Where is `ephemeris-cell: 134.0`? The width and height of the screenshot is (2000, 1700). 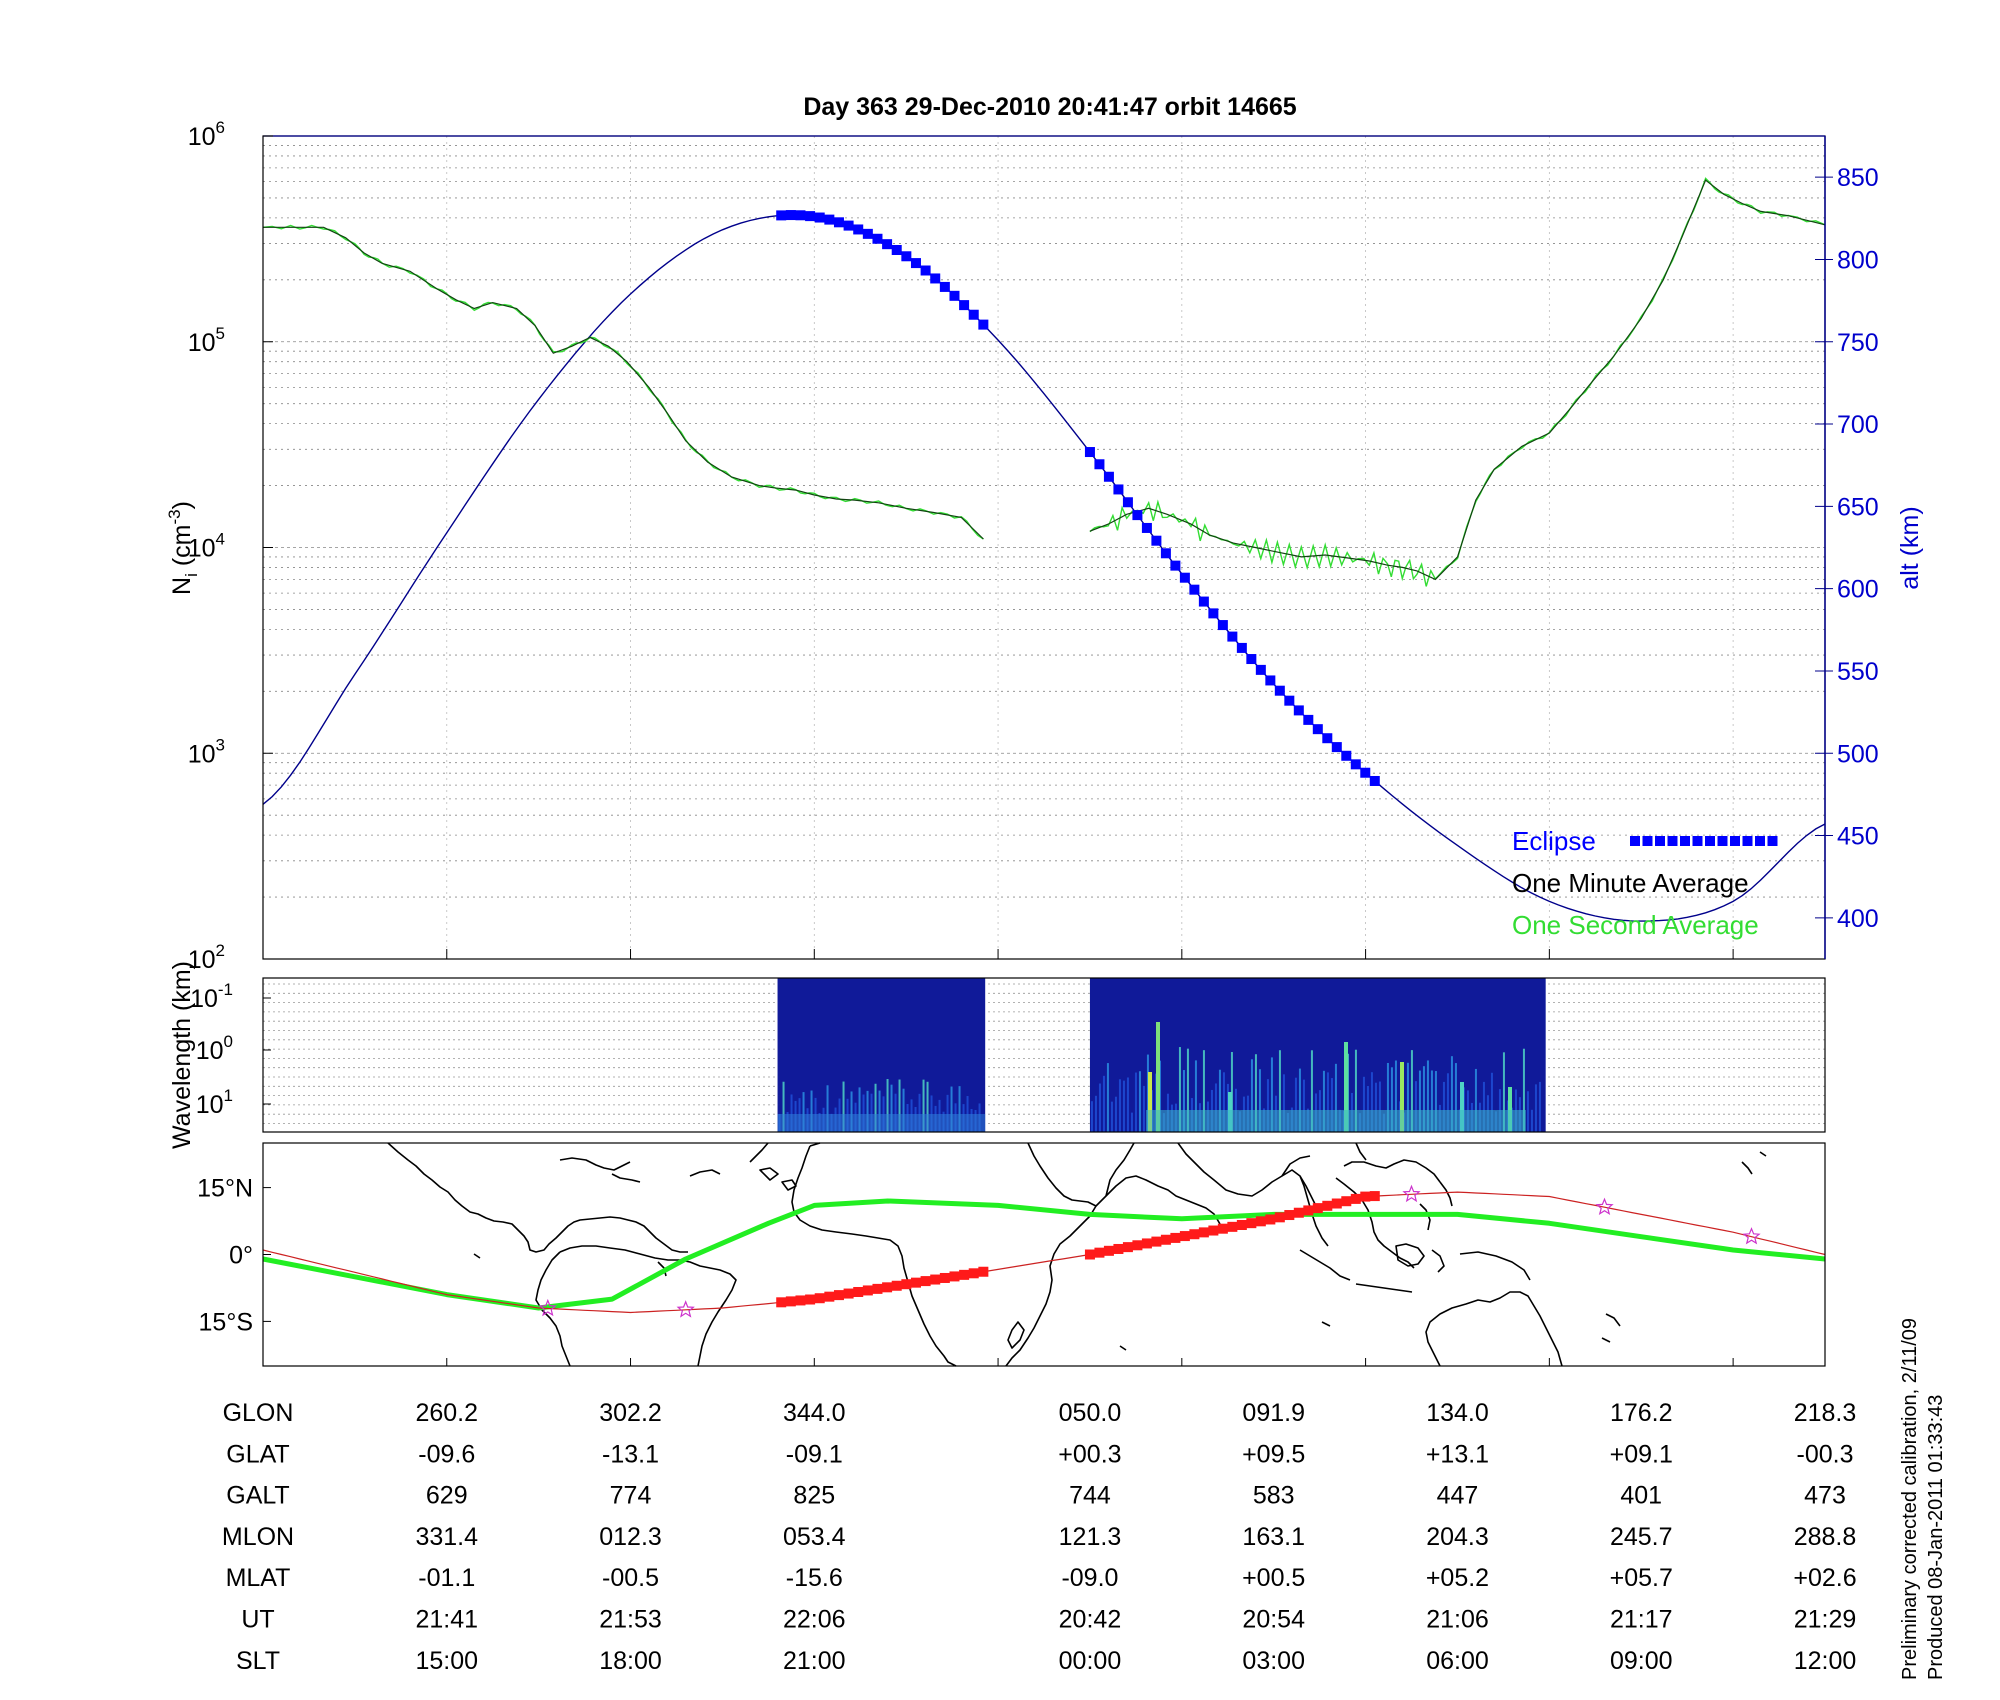 ephemeris-cell: 134.0 is located at coordinates (1457, 1413).